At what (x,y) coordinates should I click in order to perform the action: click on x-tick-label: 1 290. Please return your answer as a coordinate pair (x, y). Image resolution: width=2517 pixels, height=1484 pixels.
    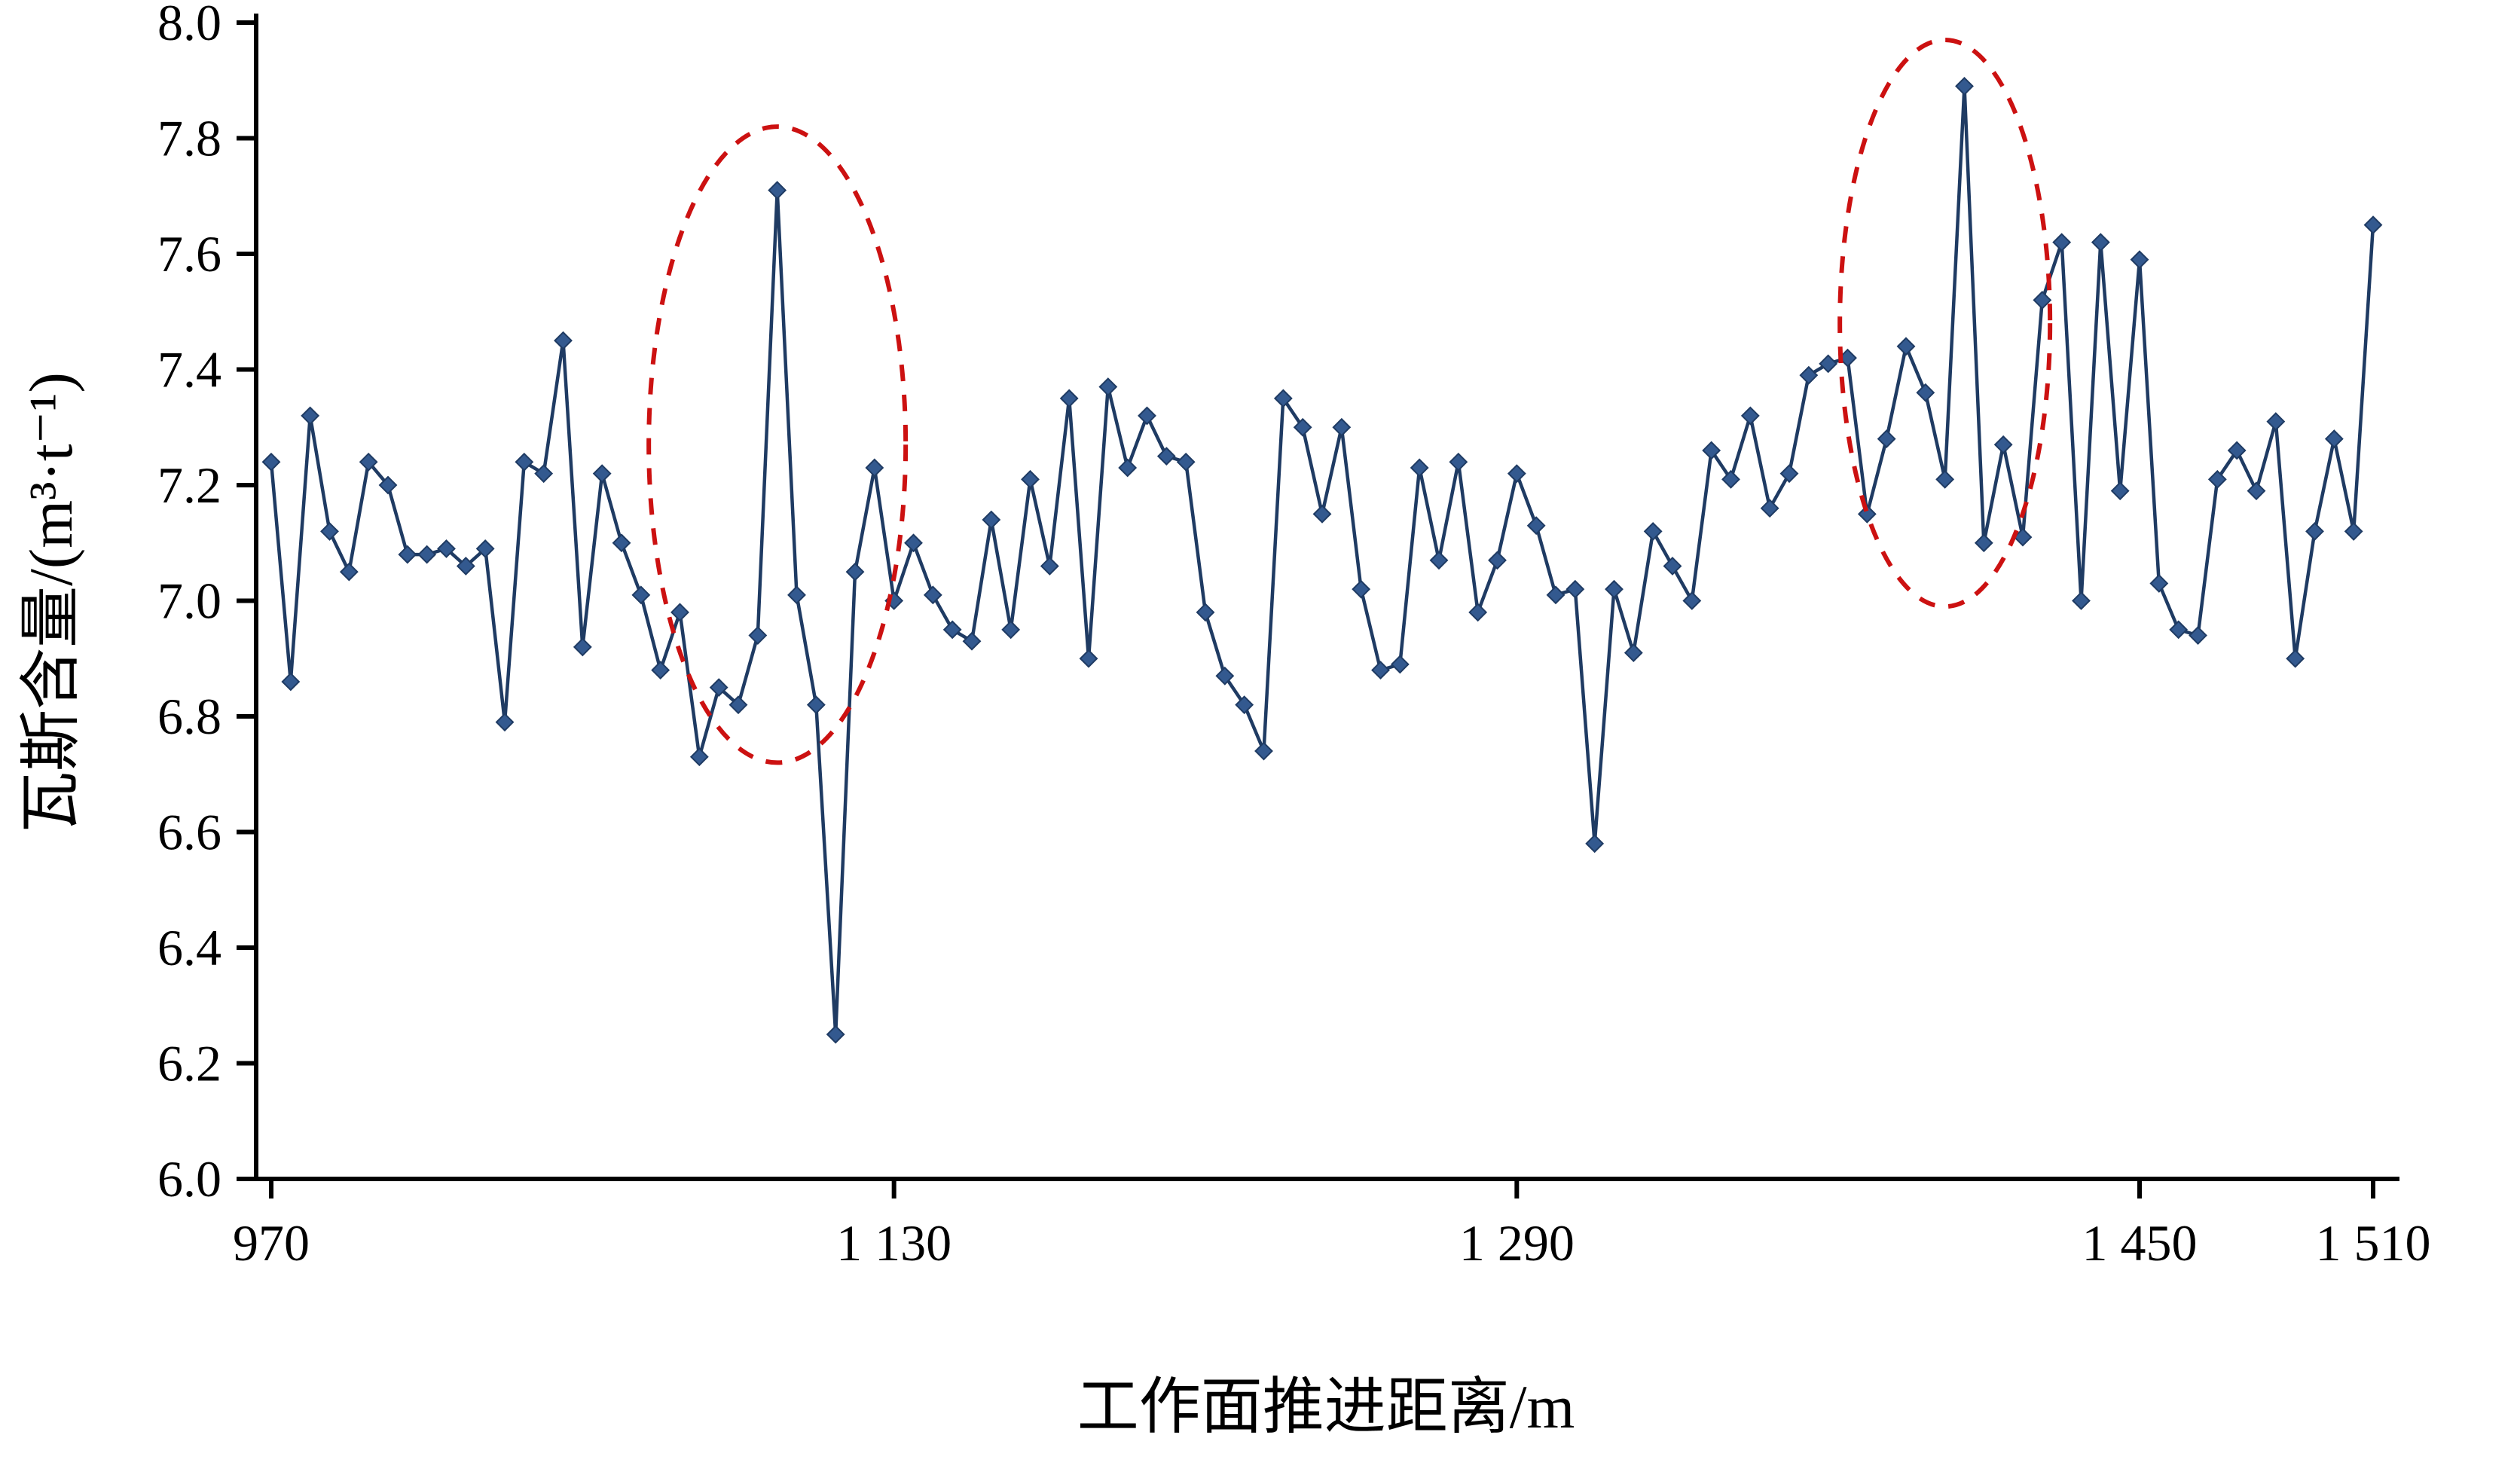
    Looking at the image, I should click on (1517, 1243).